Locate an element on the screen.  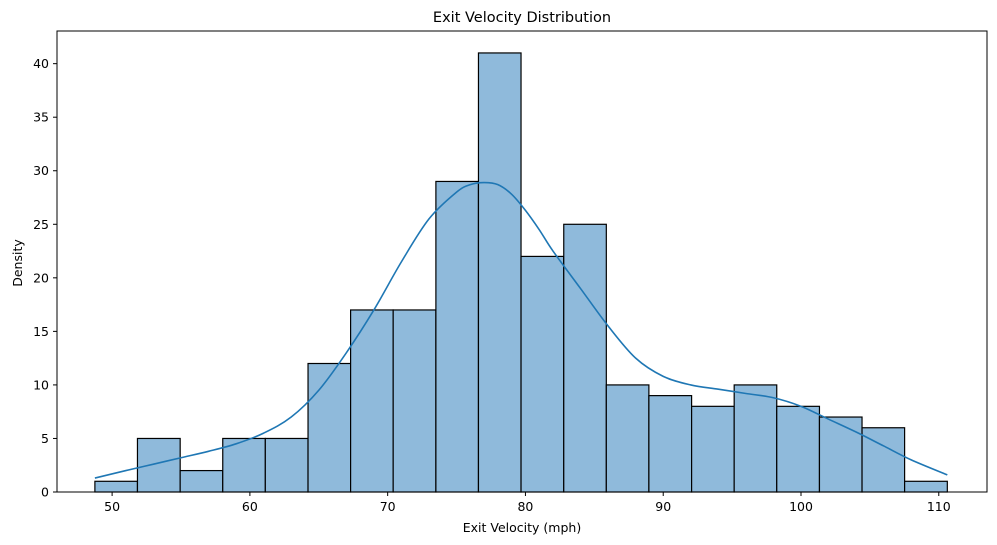
y-tick-label: 0 is located at coordinates (45, 492).